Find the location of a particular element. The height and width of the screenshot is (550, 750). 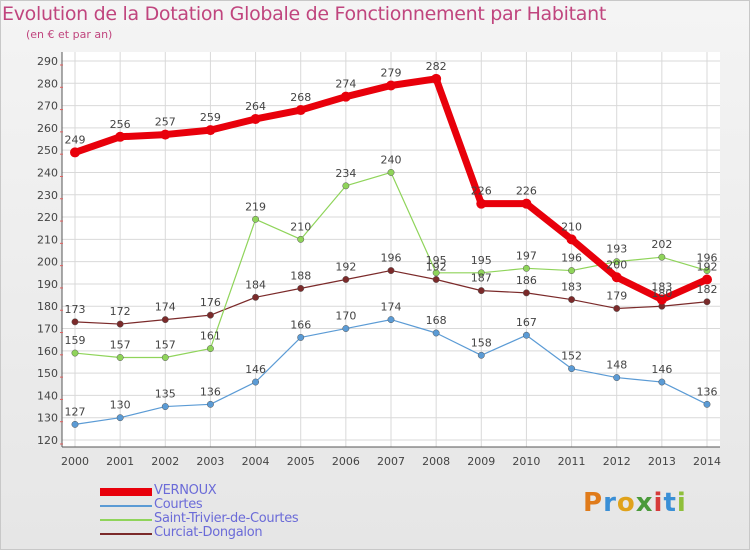

y-tick-label: 210 is located at coordinates (47, 239).